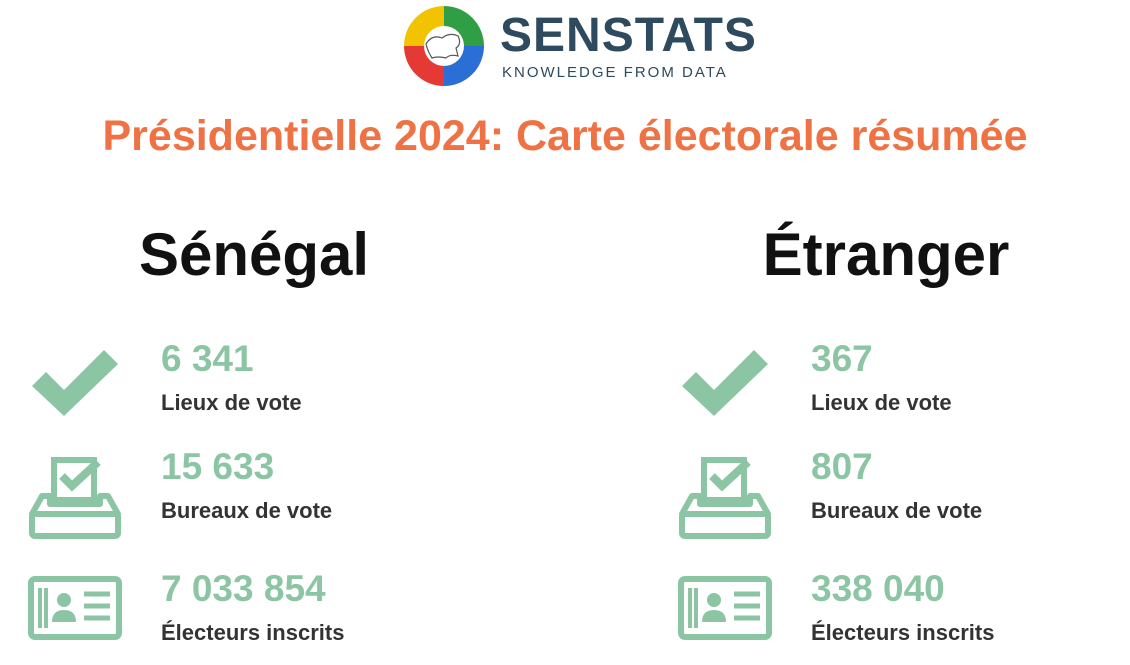 The image size is (1130, 665). What do you see at coordinates (842, 358) in the screenshot?
I see `stat-value: 367` at bounding box center [842, 358].